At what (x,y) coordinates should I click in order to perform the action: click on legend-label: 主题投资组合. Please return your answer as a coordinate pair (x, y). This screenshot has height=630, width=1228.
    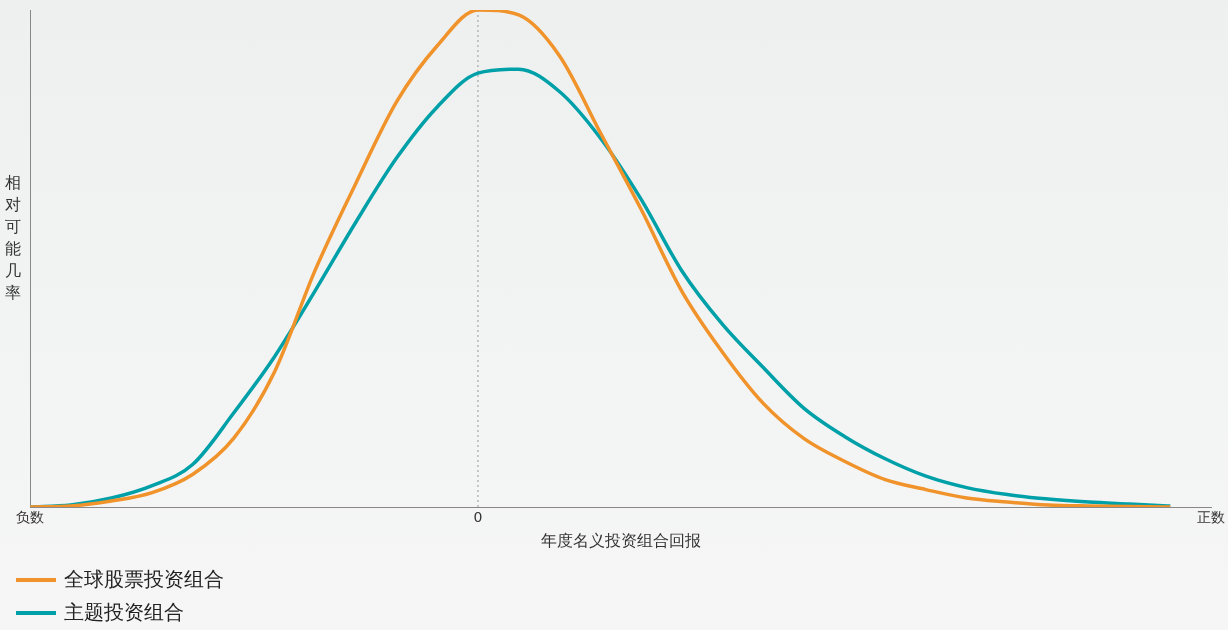
    Looking at the image, I should click on (124, 612).